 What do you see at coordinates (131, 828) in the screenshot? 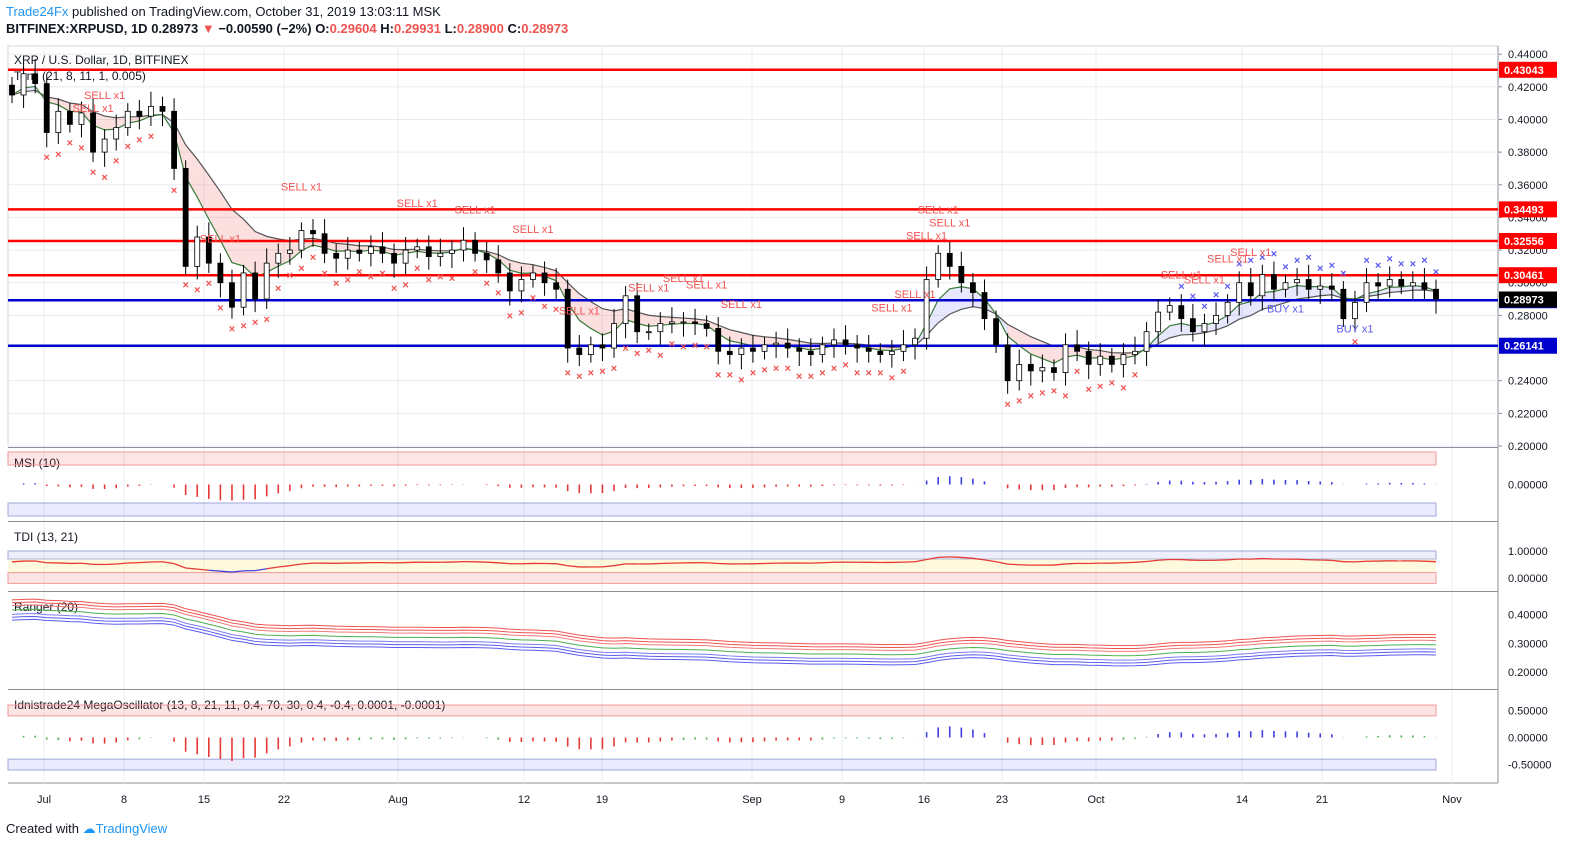
I see `tradingview-brand: TradingView` at bounding box center [131, 828].